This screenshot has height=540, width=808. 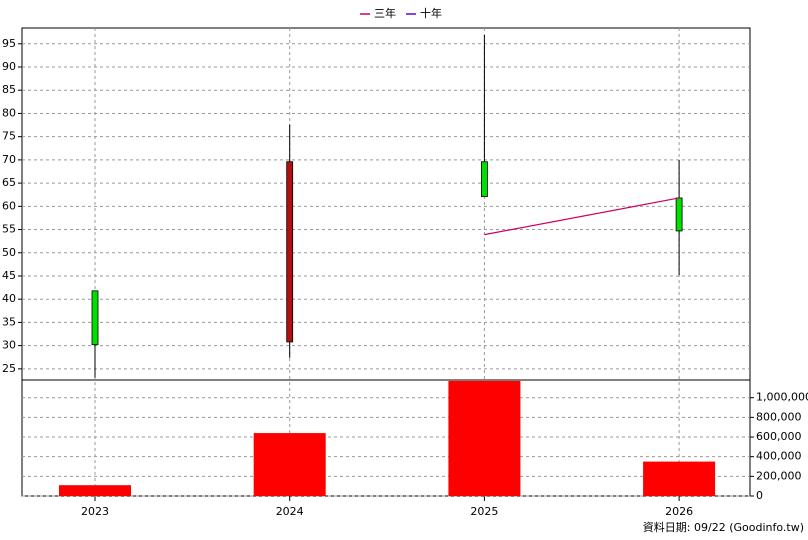 I want to click on y-tick-label: 1,000,000, so click(x=782, y=397).